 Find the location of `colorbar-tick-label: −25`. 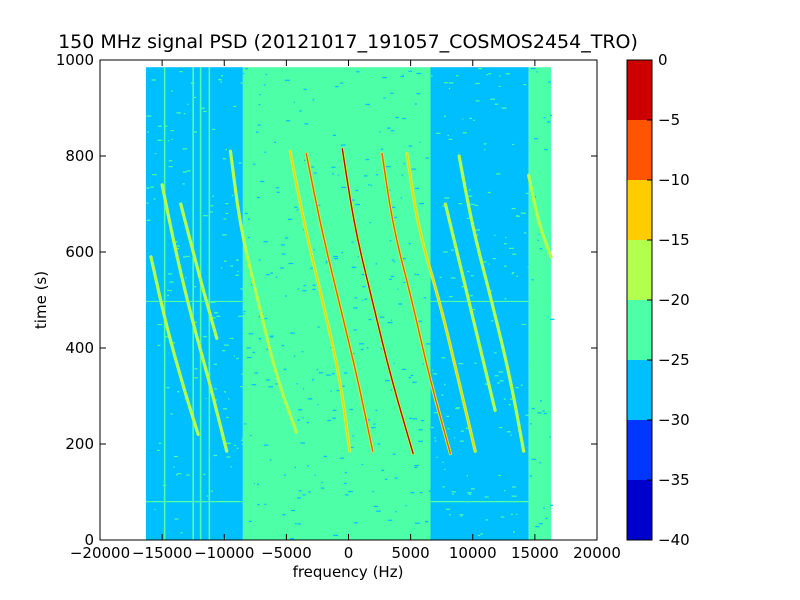

colorbar-tick-label: −25 is located at coordinates (674, 360).